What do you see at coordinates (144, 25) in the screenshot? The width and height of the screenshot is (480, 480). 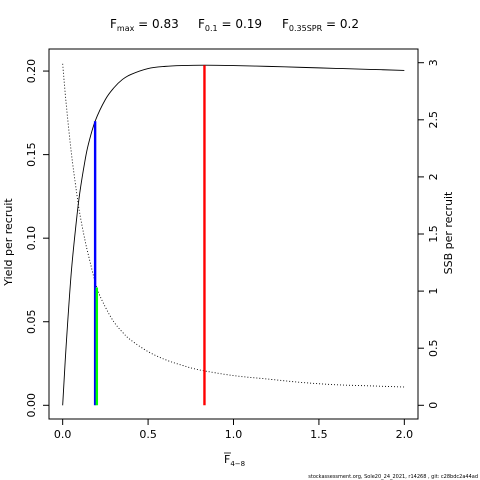 I see `title-fmax: Fmax = 0.83` at bounding box center [144, 25].